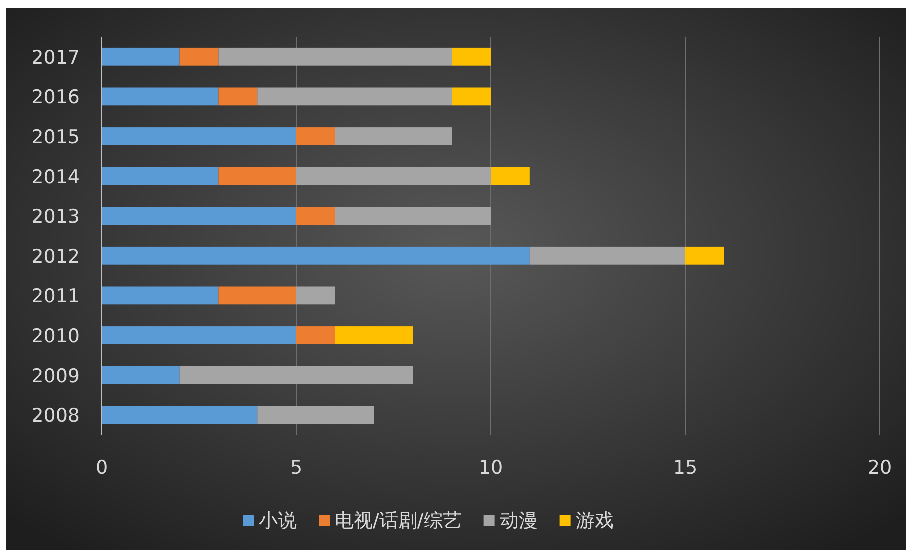  Describe the element at coordinates (880, 468) in the screenshot. I see `x-tick-label: 20` at that location.